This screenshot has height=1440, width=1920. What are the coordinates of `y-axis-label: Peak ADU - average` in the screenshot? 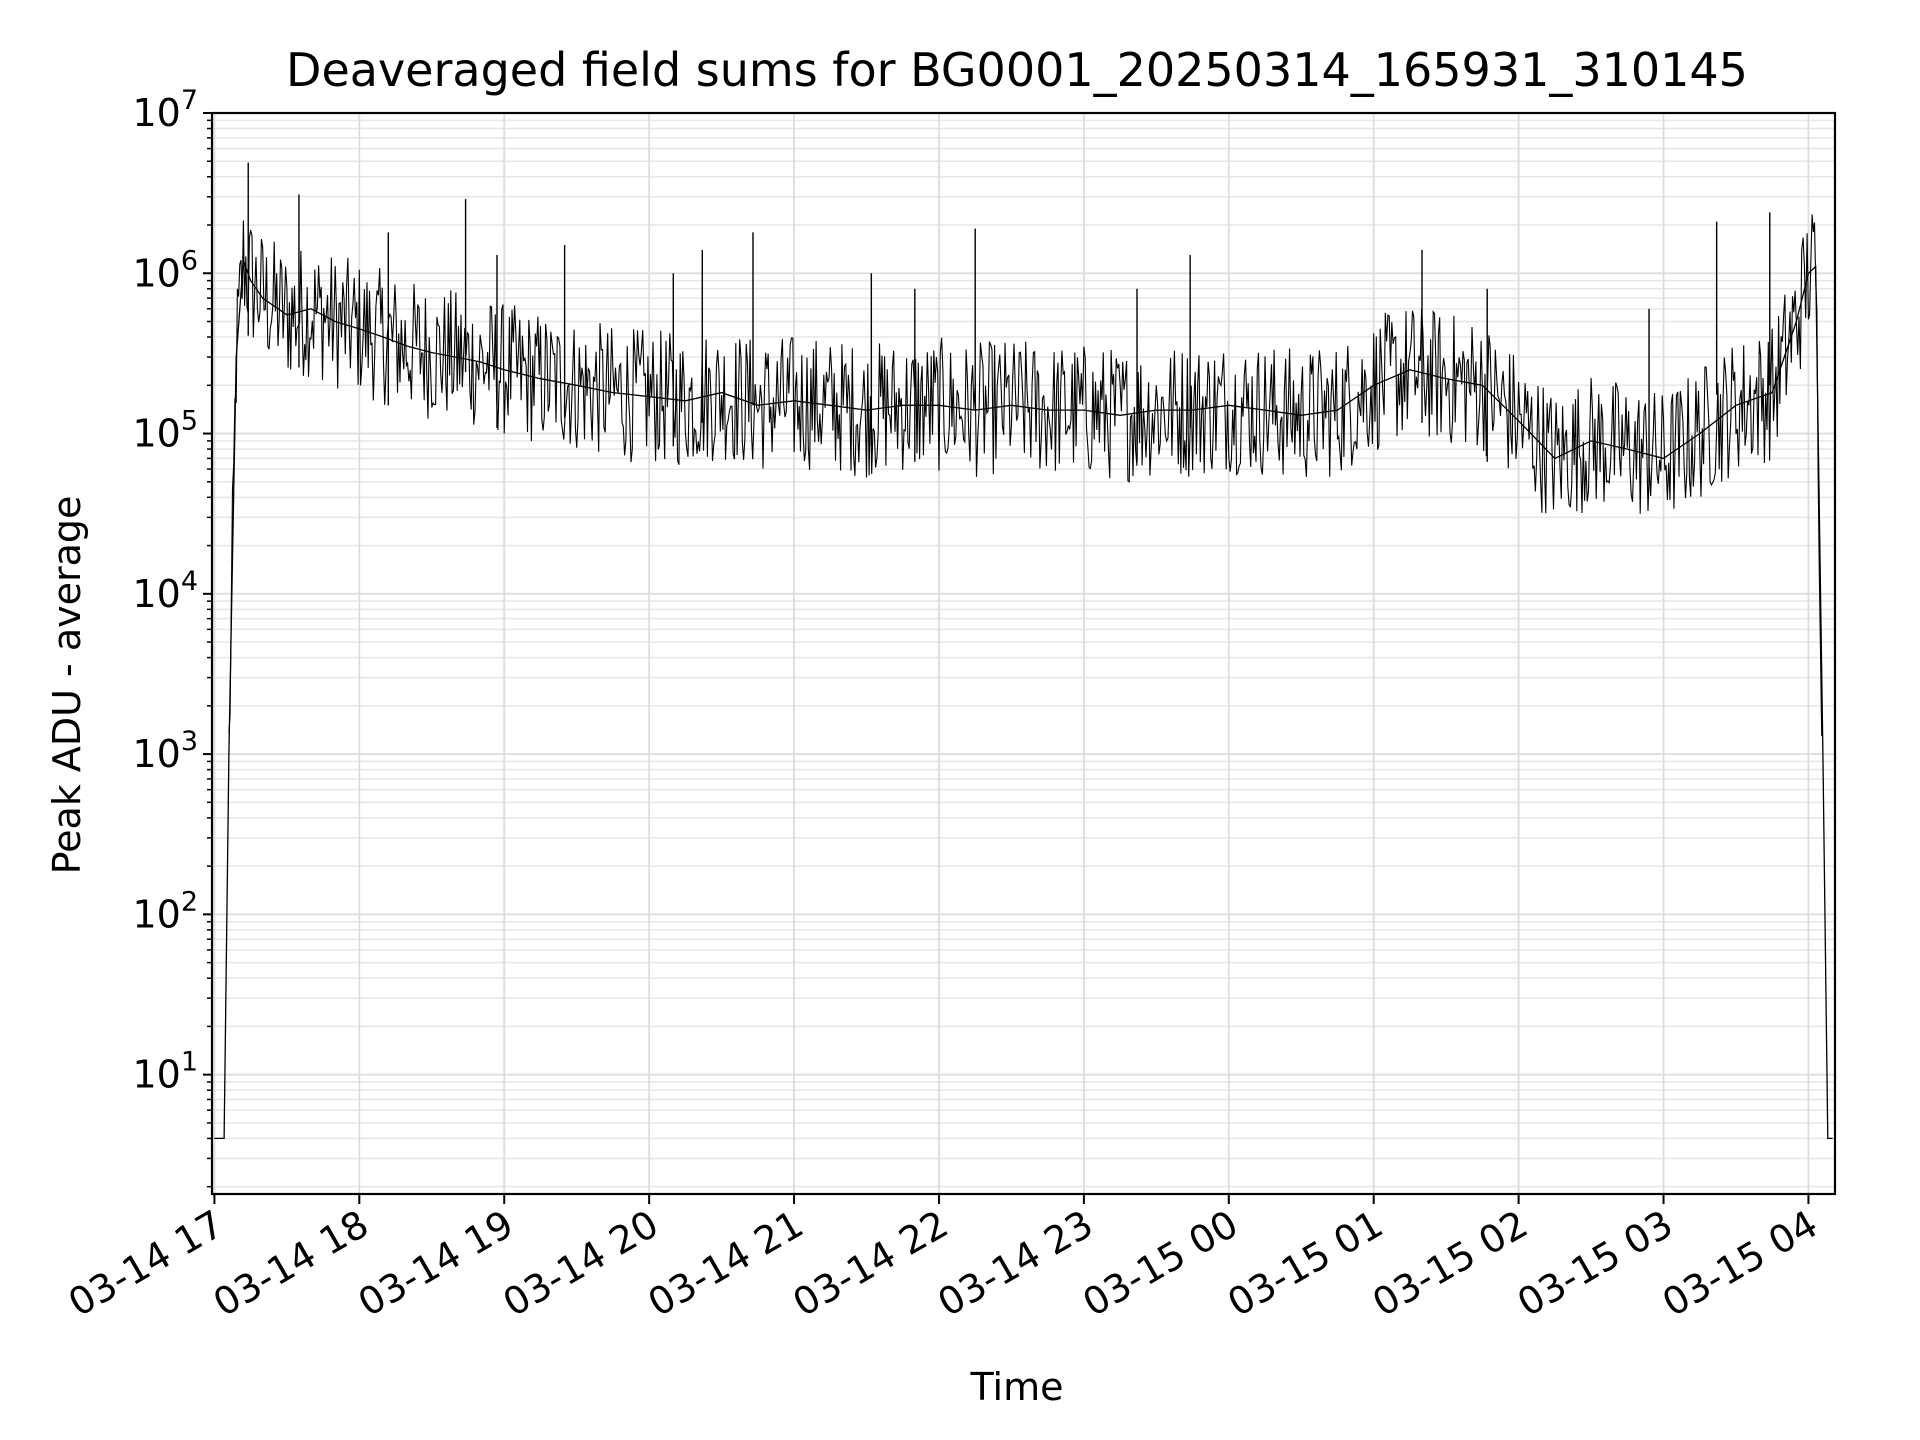 It's located at (67, 685).